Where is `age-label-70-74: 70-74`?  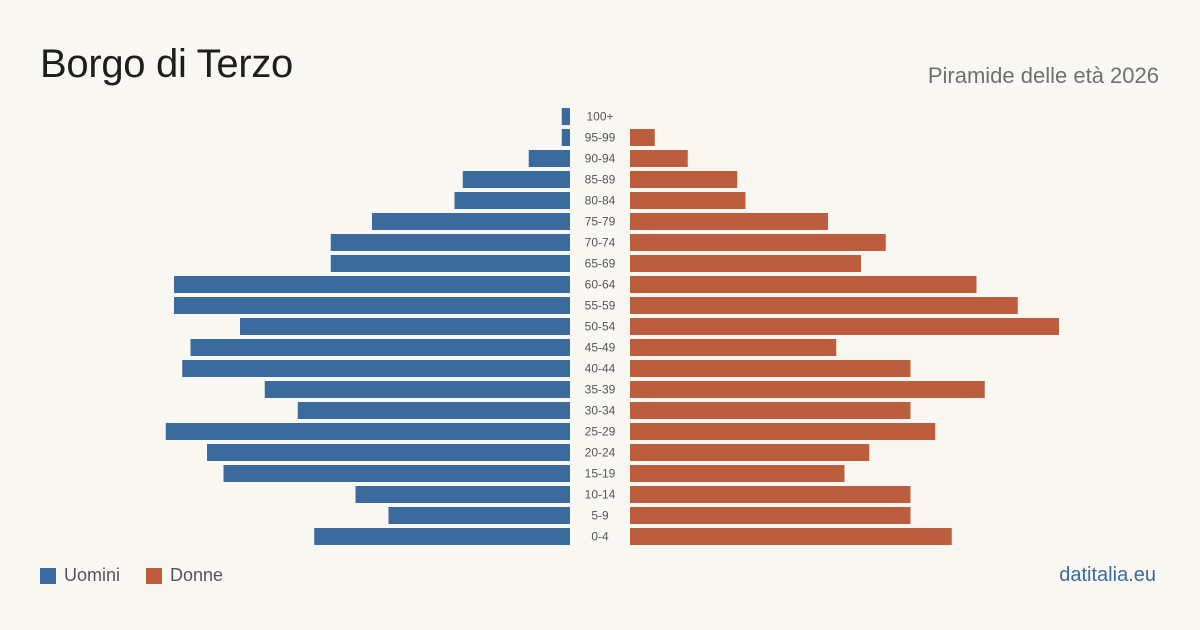
age-label-70-74: 70-74 is located at coordinates (600, 243).